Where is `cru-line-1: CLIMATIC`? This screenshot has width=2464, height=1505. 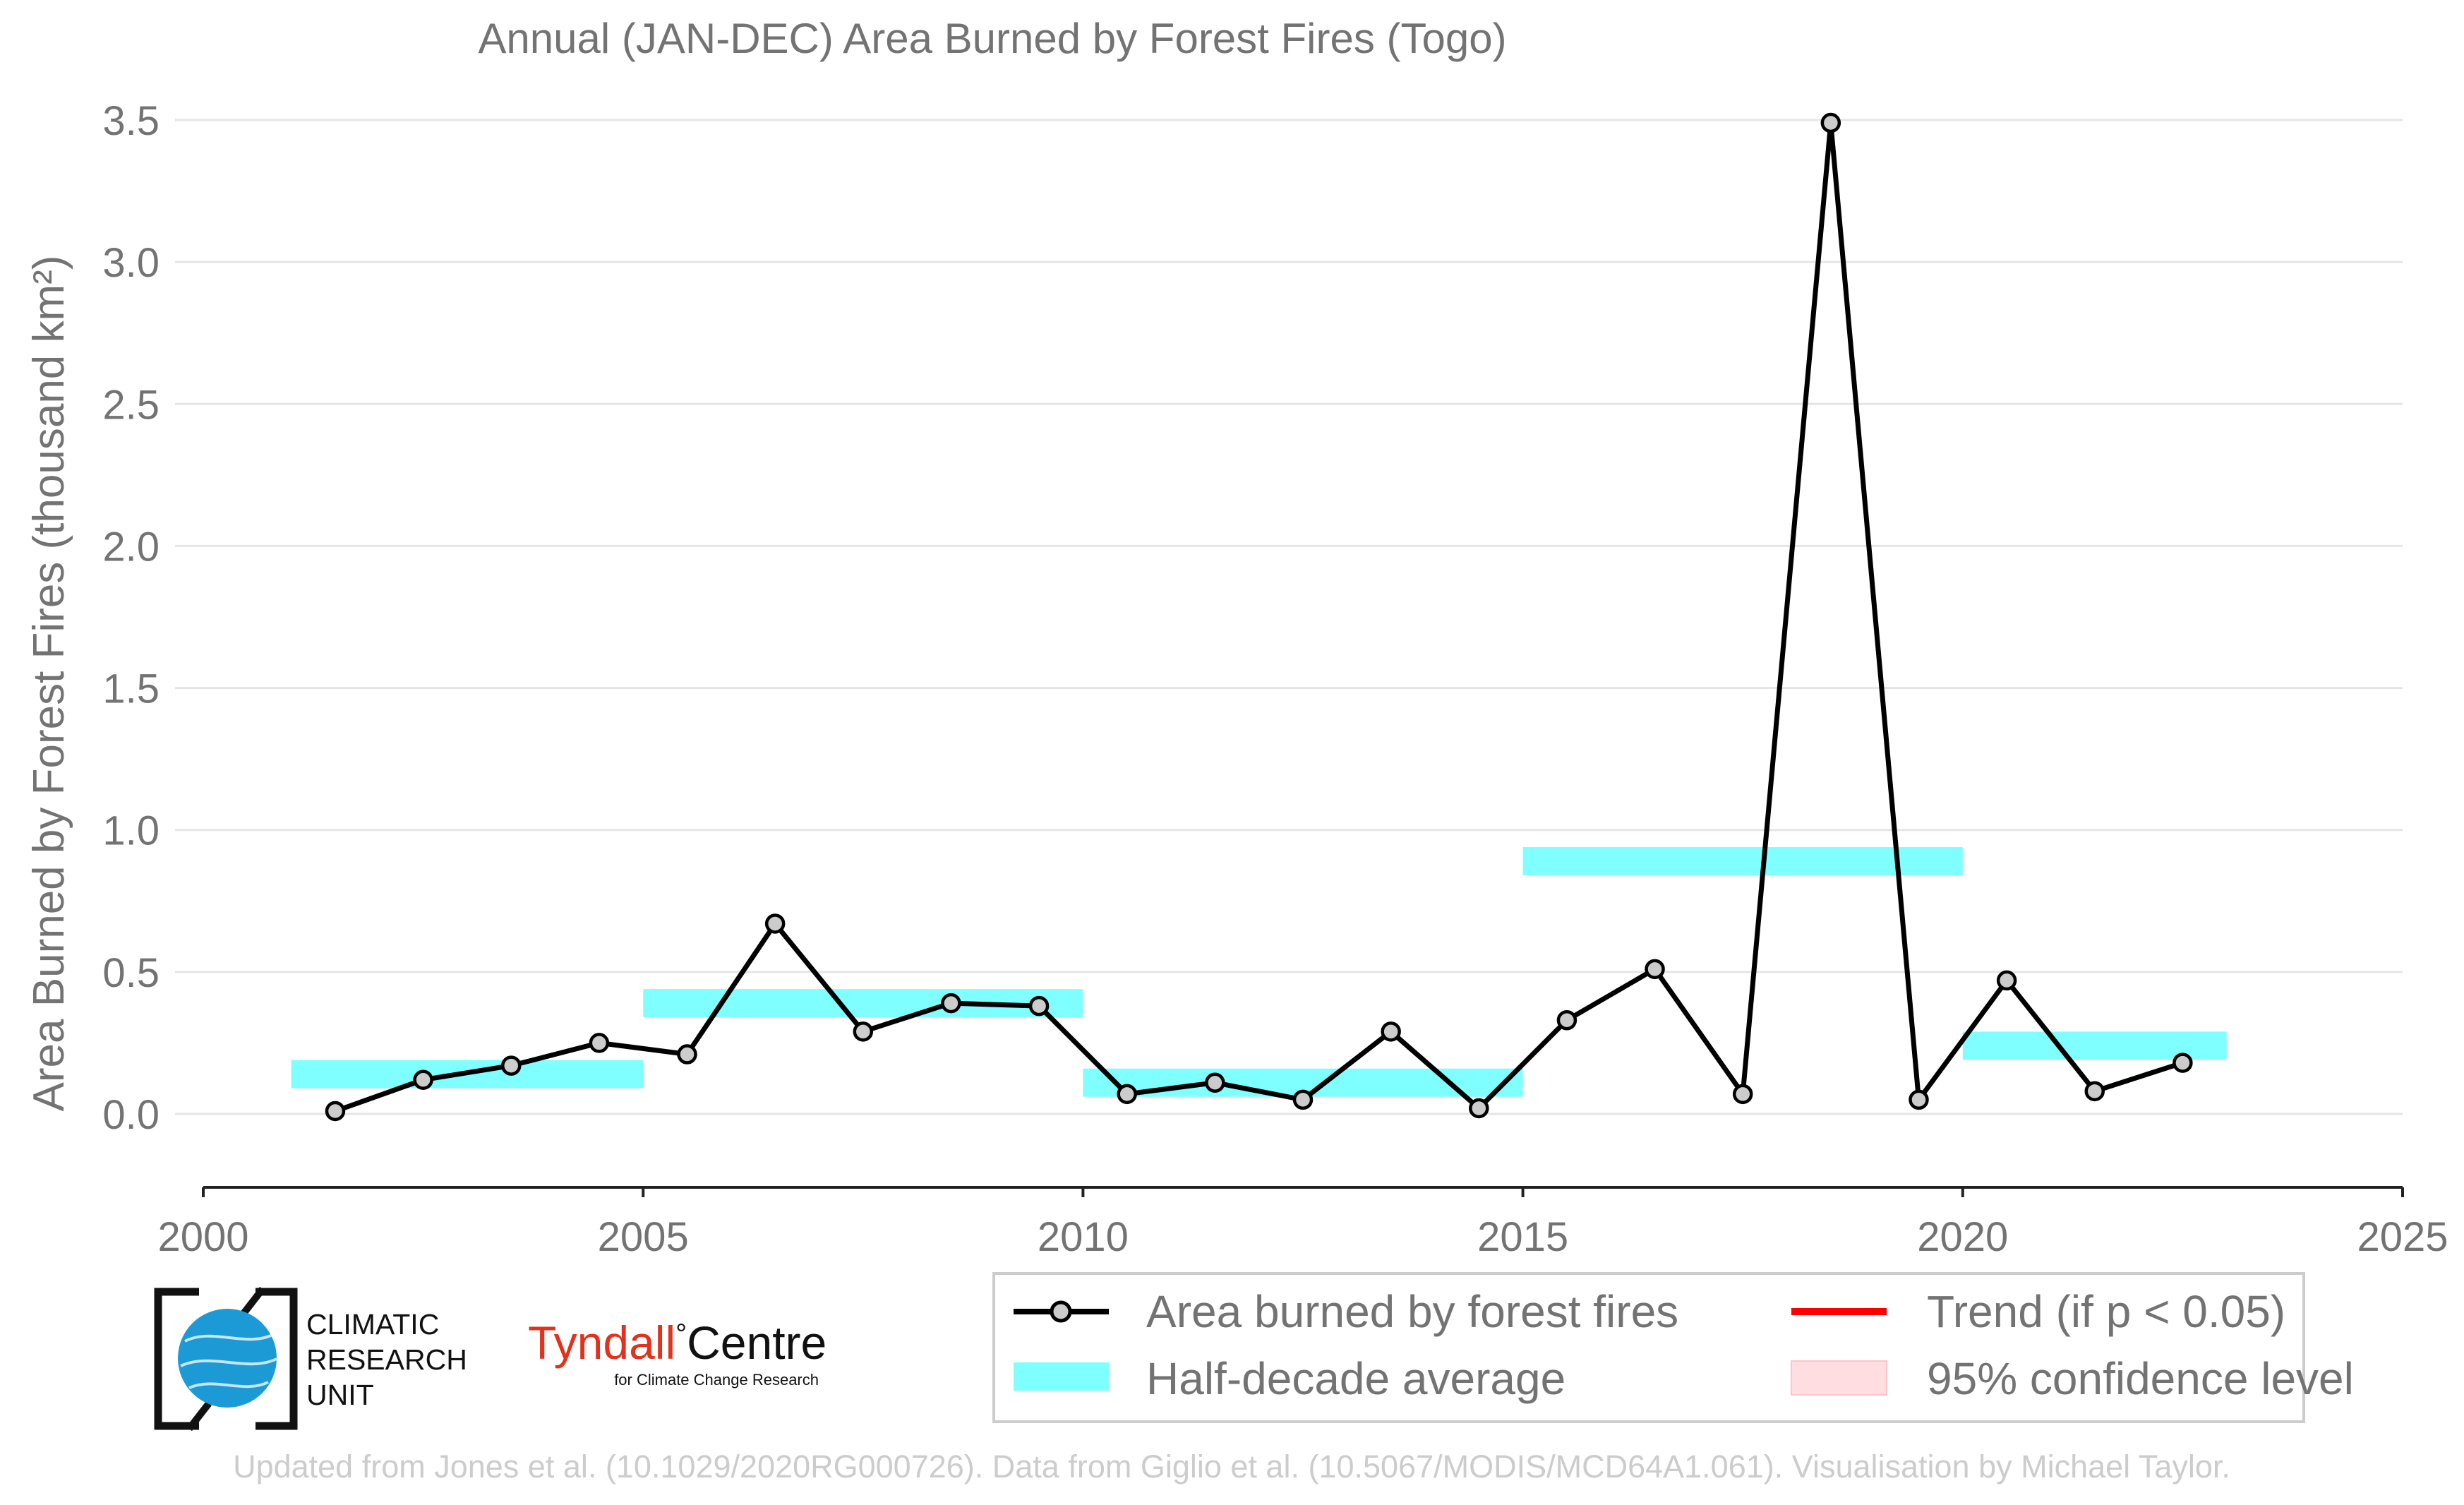
cru-line-1: CLIMATIC is located at coordinates (372, 1324).